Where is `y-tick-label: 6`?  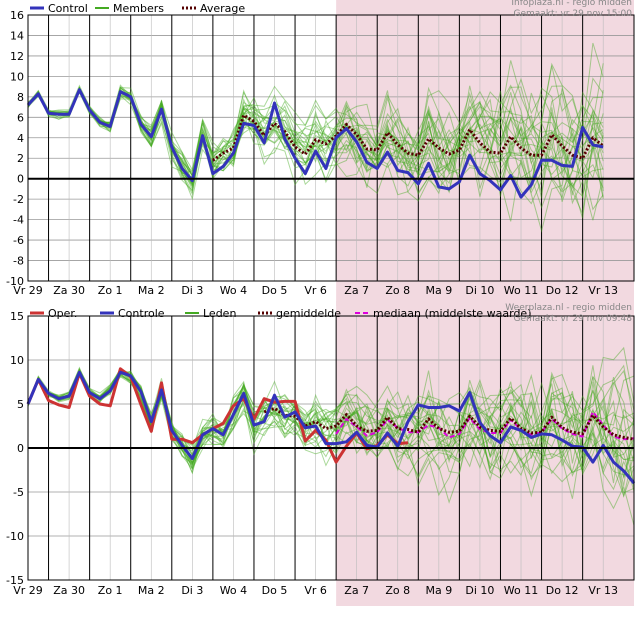 y-tick-label: 6 is located at coordinates (20, 117).